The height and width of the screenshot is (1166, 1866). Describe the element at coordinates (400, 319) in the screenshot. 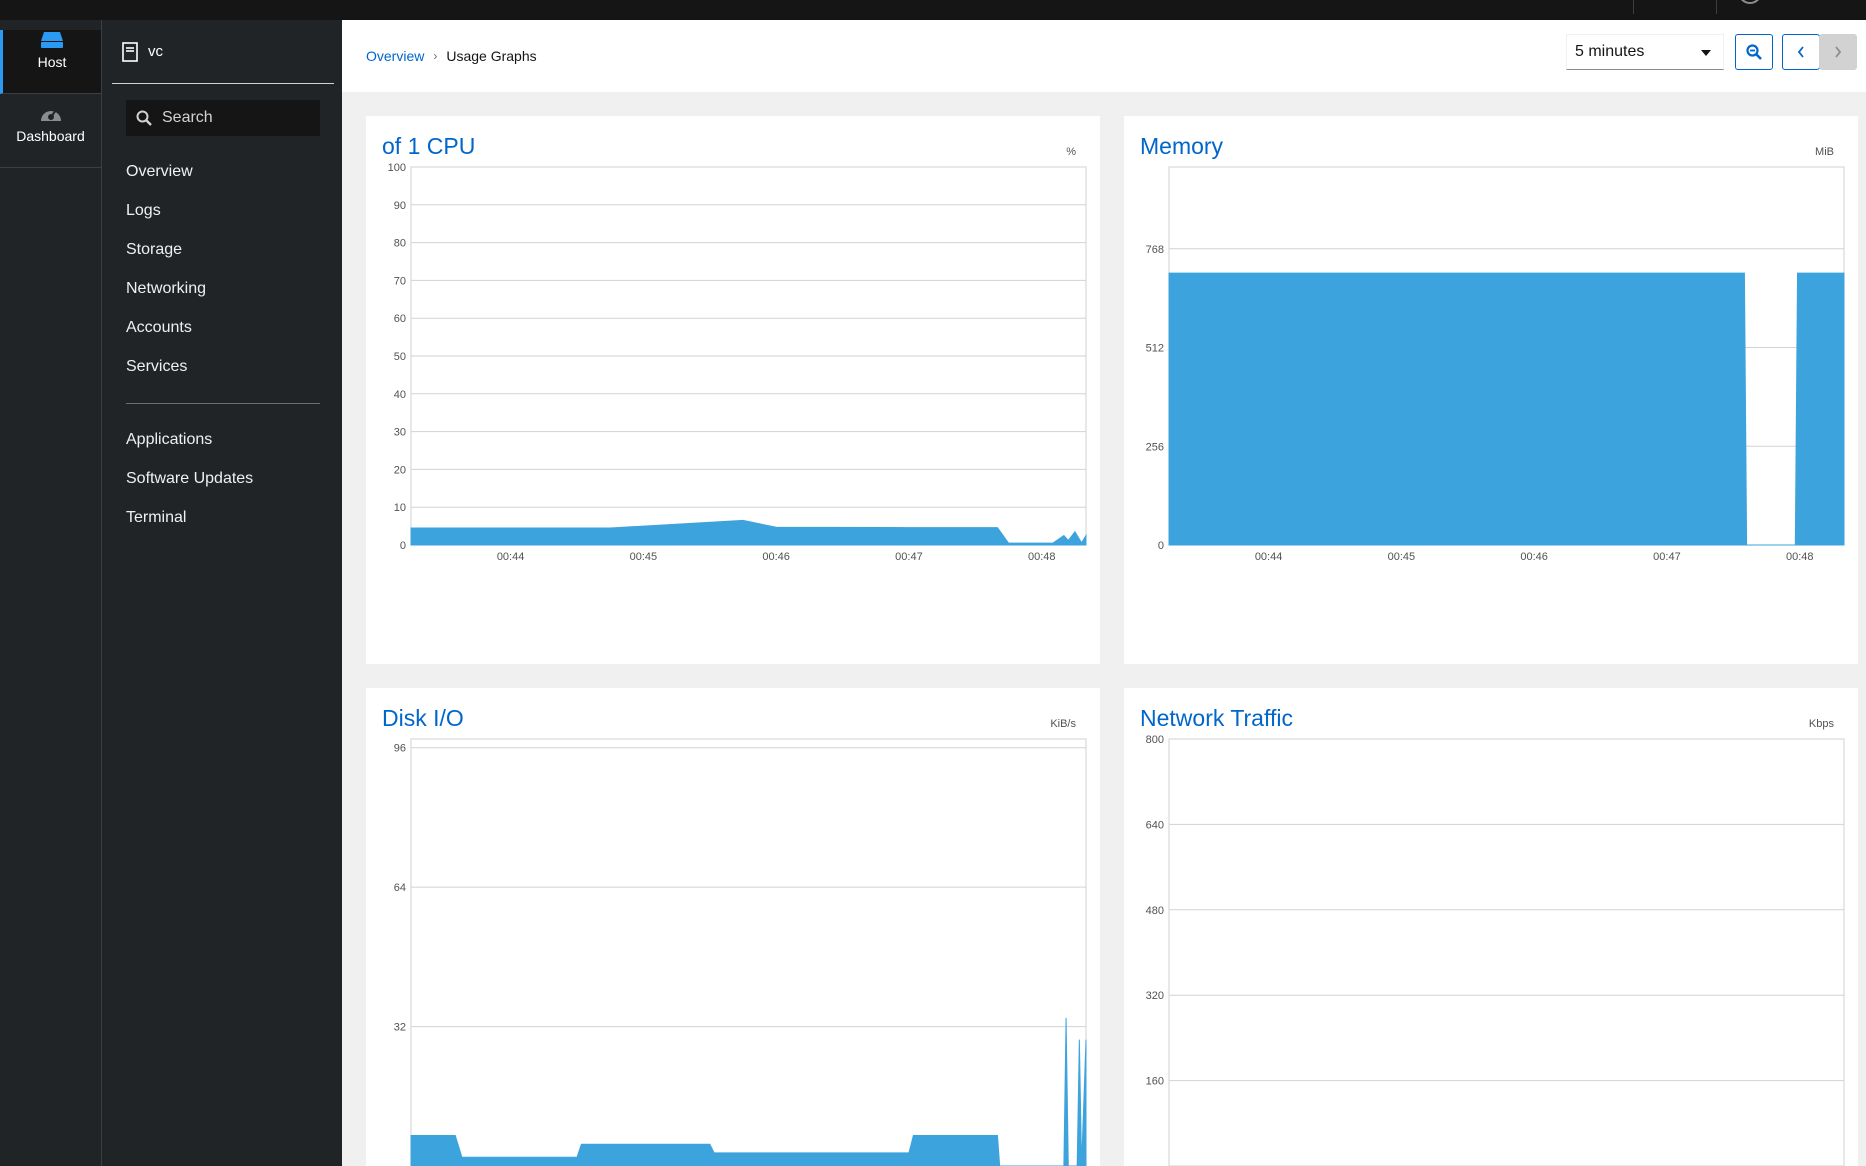

I see `y-tick-label: 60` at that location.